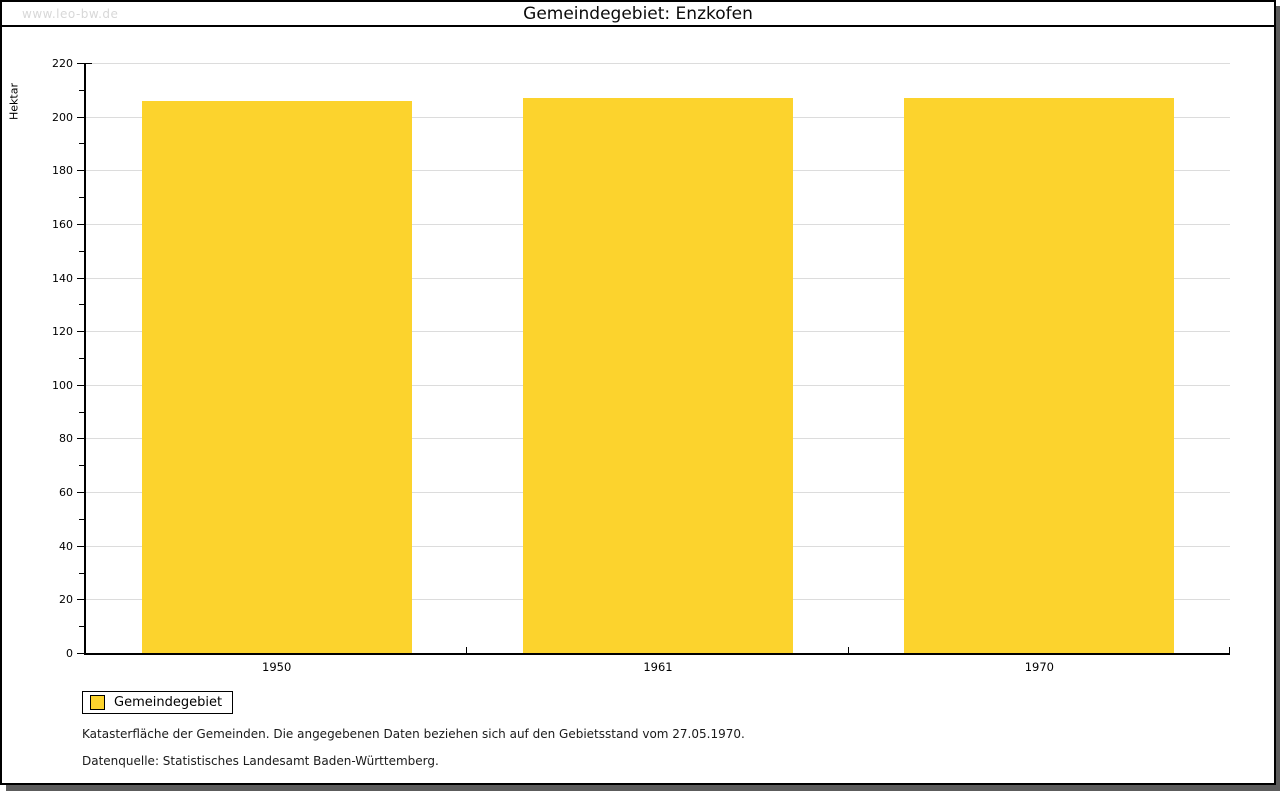 The height and width of the screenshot is (791, 1280). Describe the element at coordinates (658, 667) in the screenshot. I see `x-tick-label-1961: 1961` at that location.